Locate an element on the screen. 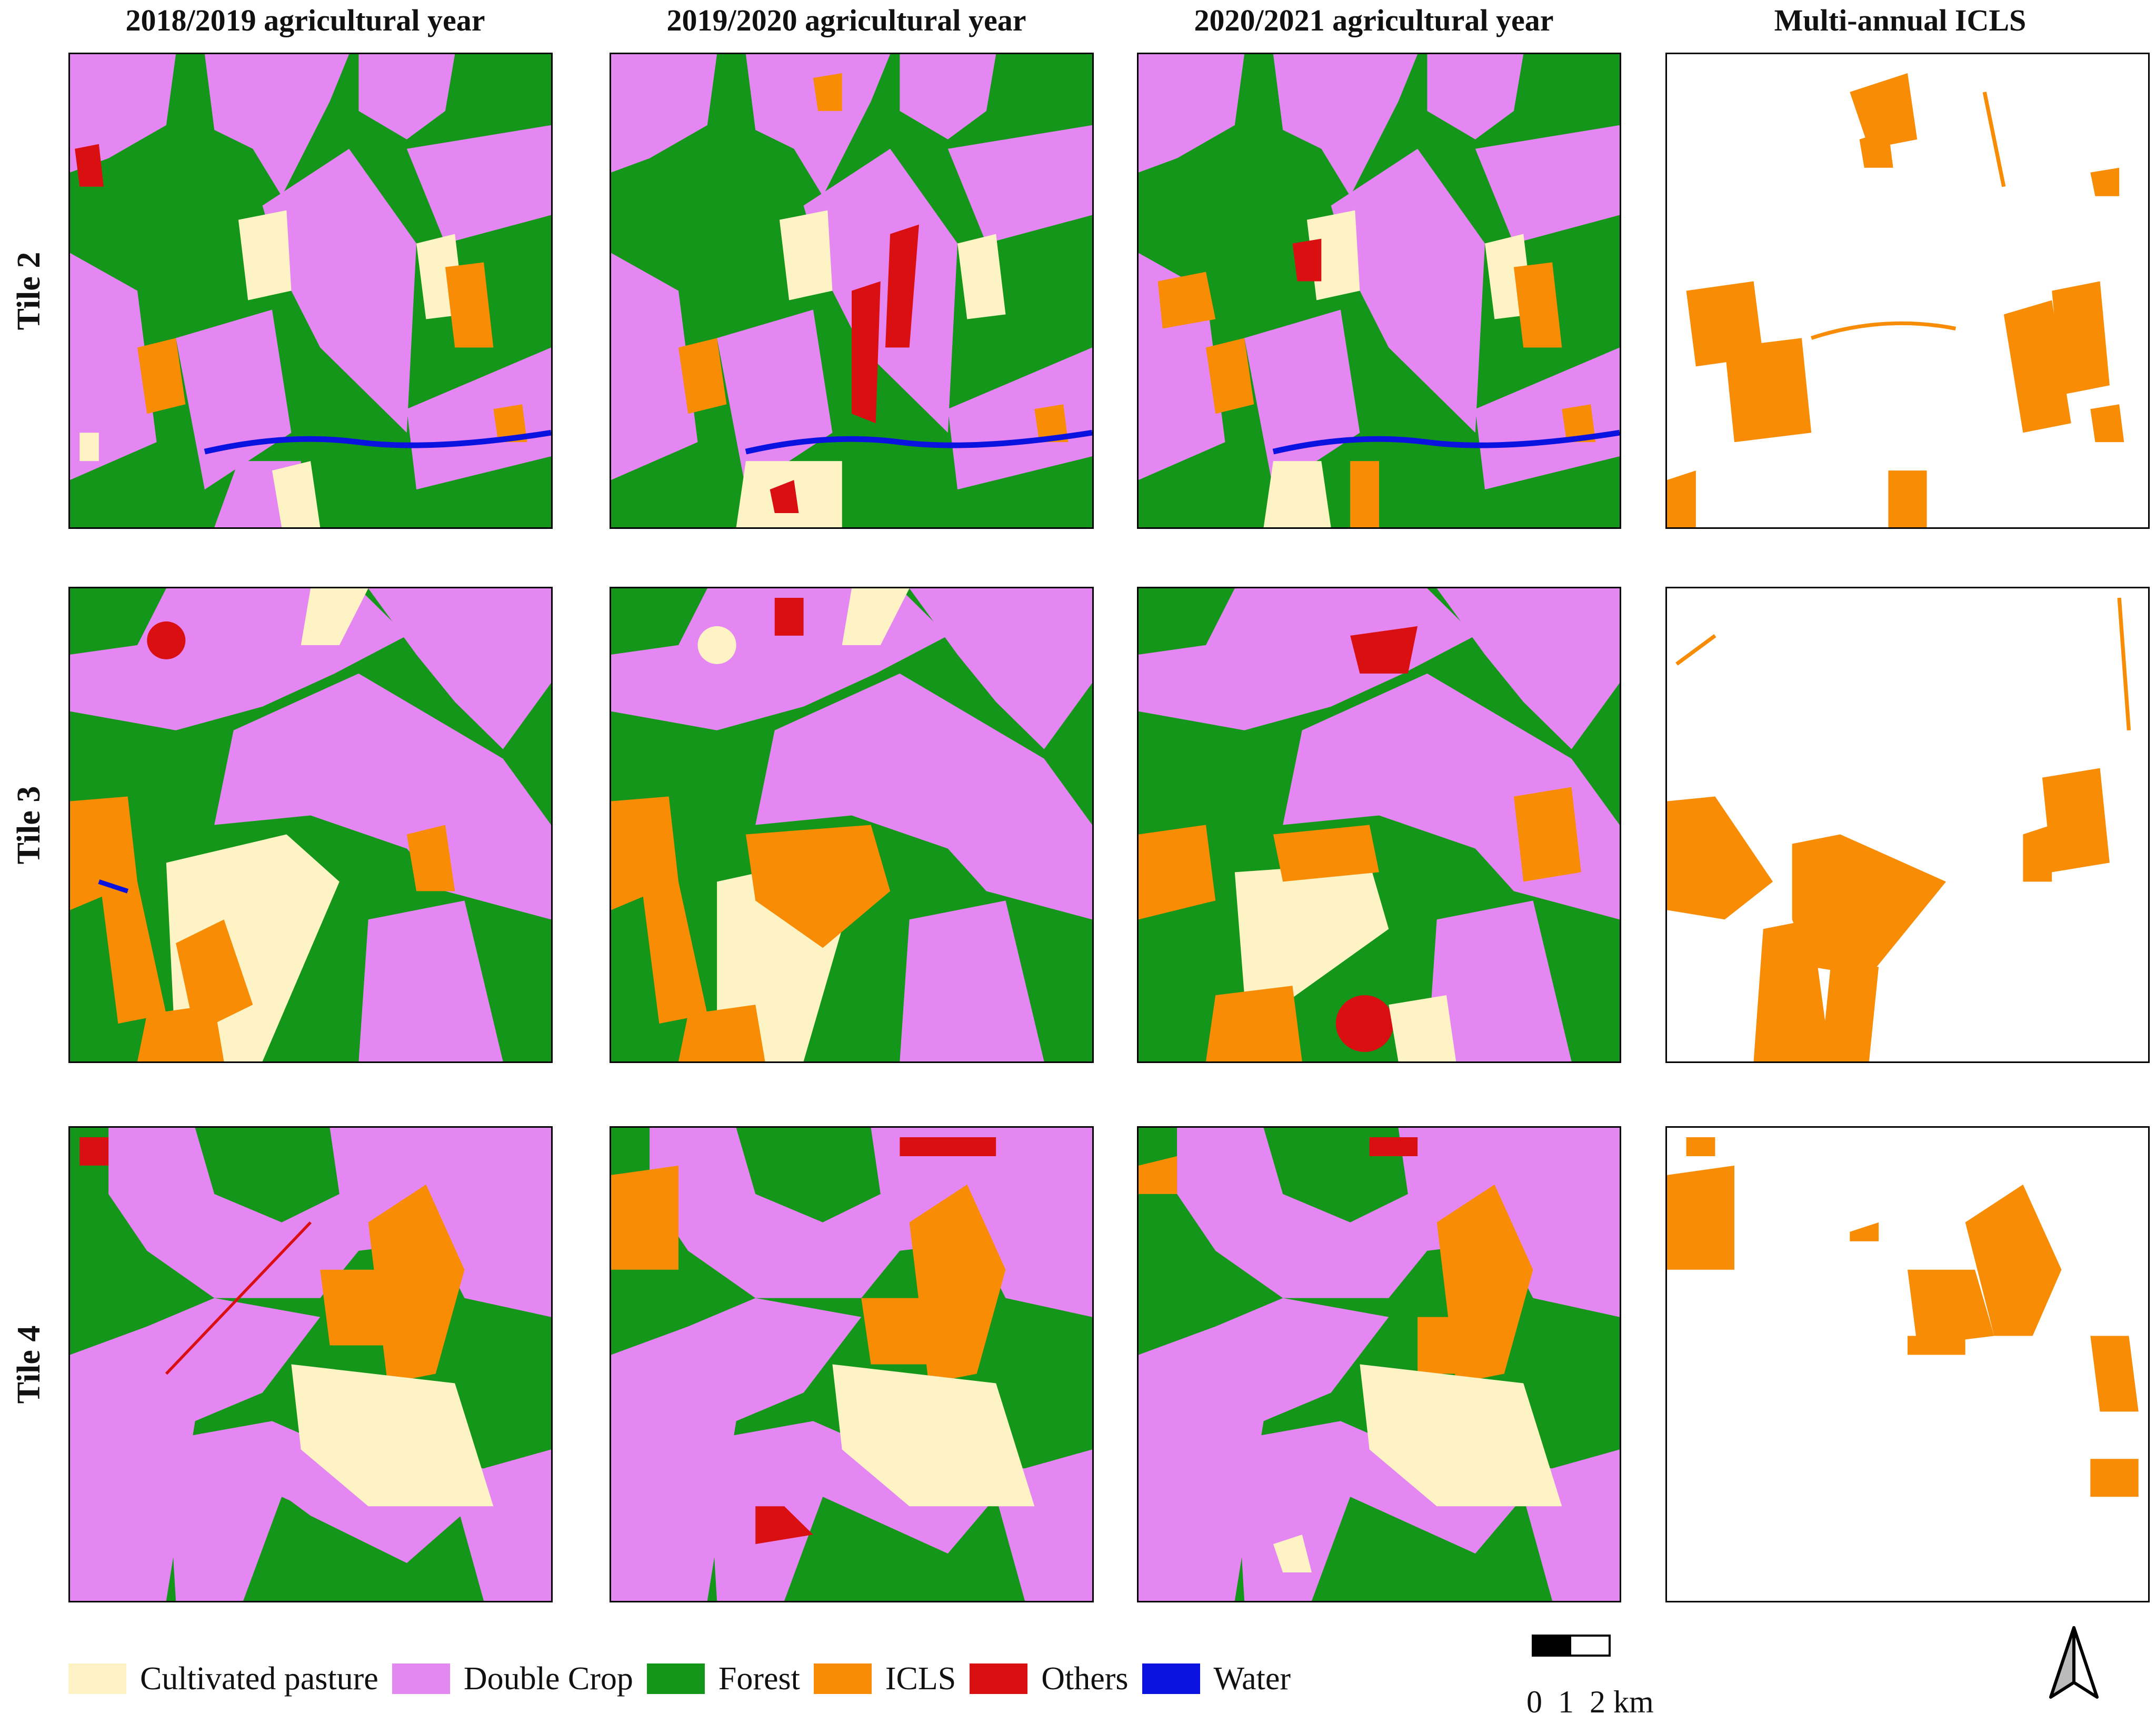 The image size is (2156, 1724). legend-item-icls: ICLS is located at coordinates (884, 1679).